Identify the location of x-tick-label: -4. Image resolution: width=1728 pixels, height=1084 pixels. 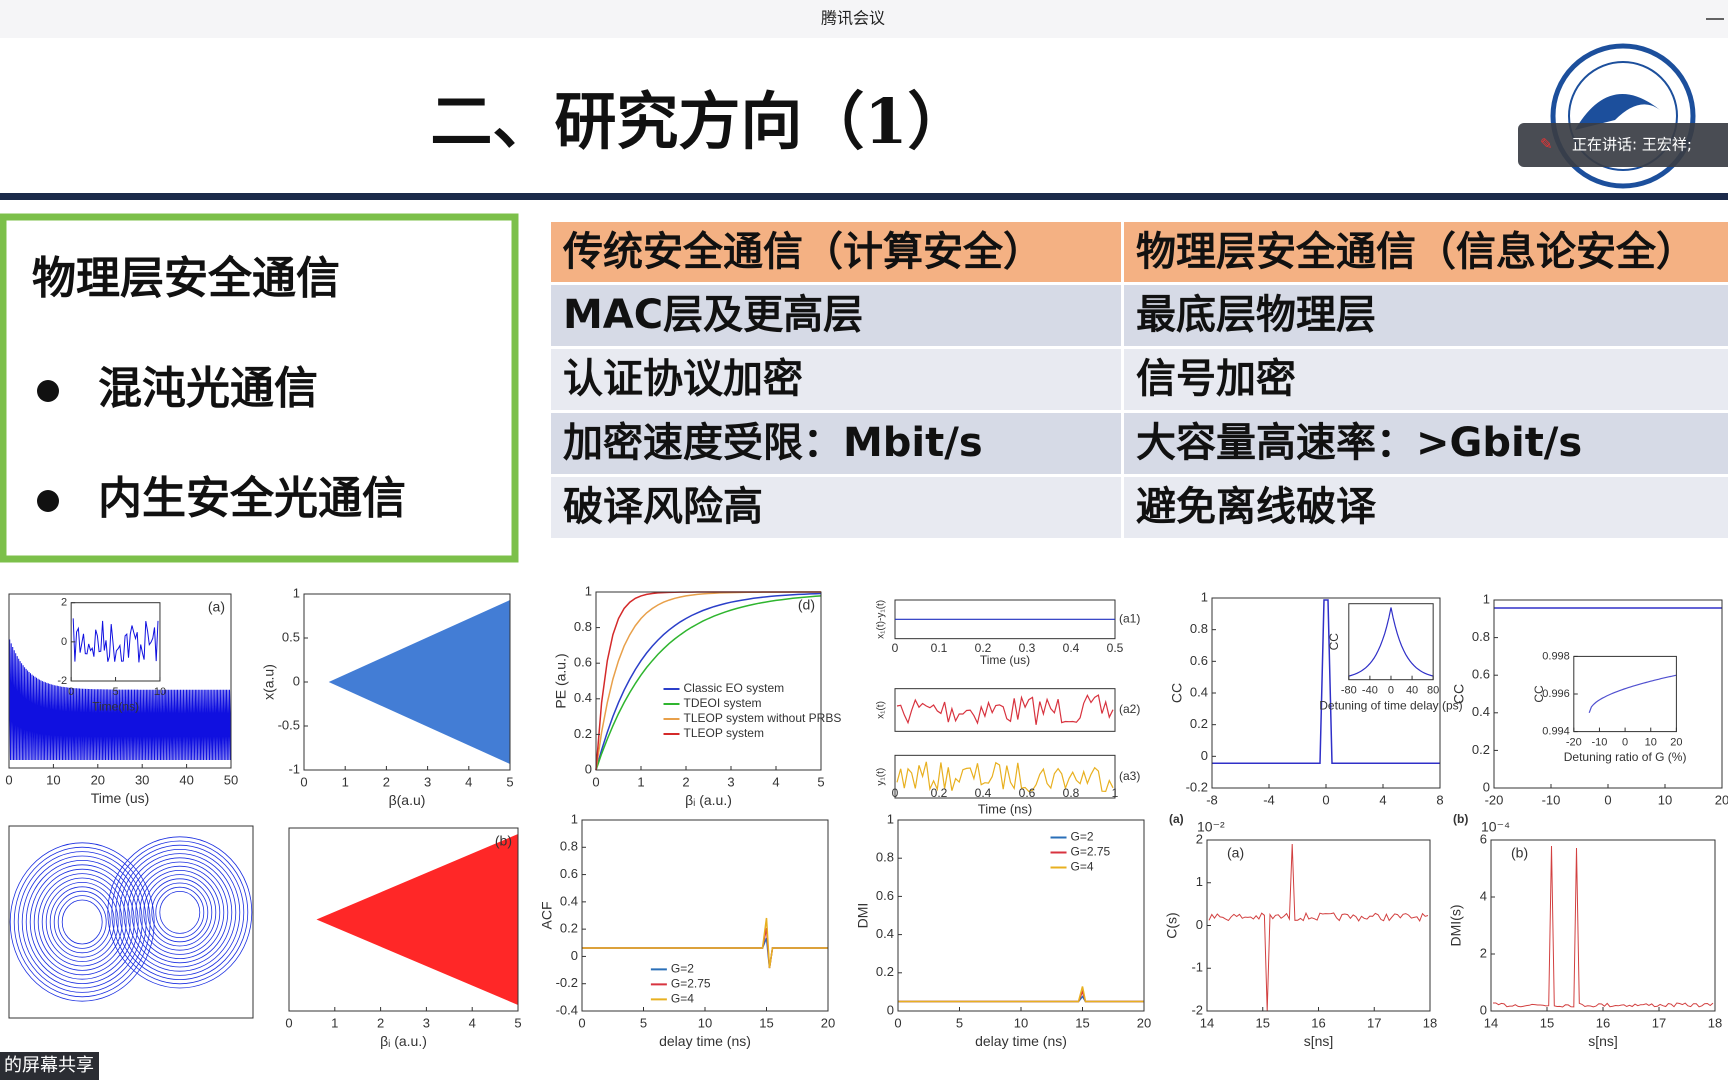
(1269, 799).